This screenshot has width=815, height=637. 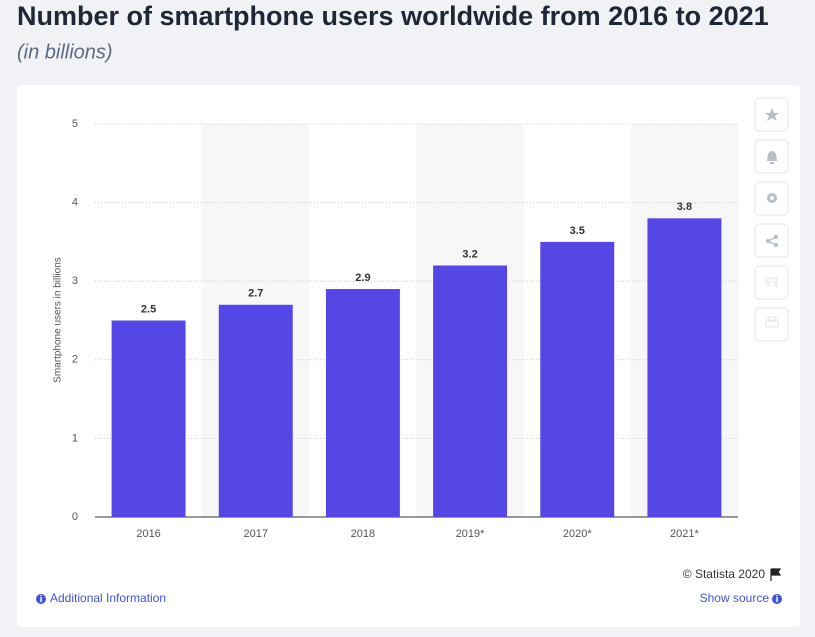 I want to click on y-tick-label: 0, so click(x=75, y=517).